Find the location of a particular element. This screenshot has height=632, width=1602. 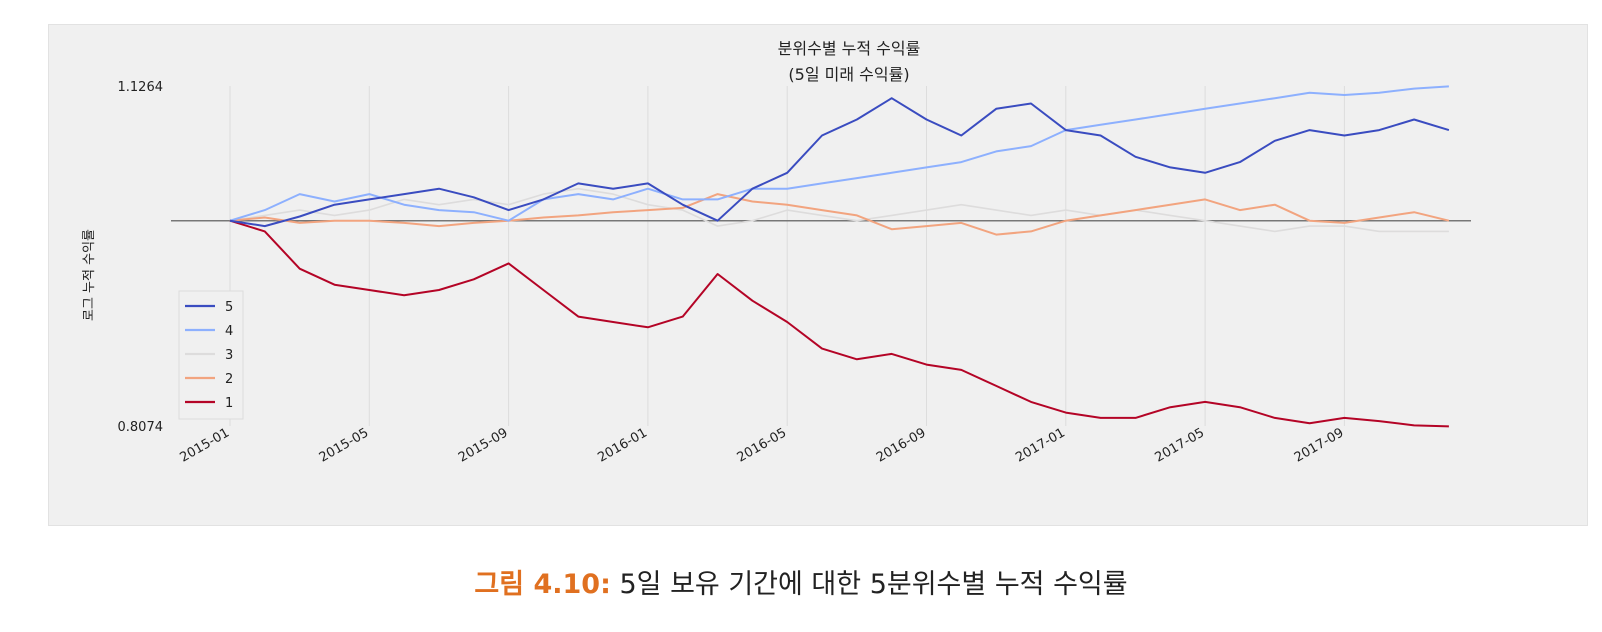

chart-subtitle: (5일 미래 수익률) is located at coordinates (848, 74).